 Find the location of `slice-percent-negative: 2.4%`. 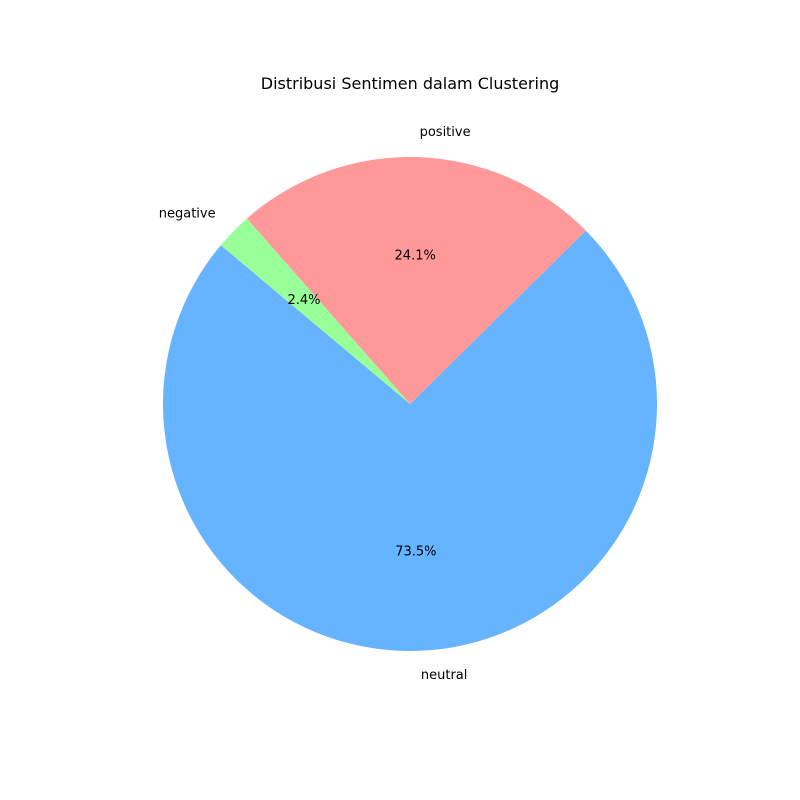

slice-percent-negative: 2.4% is located at coordinates (303, 300).